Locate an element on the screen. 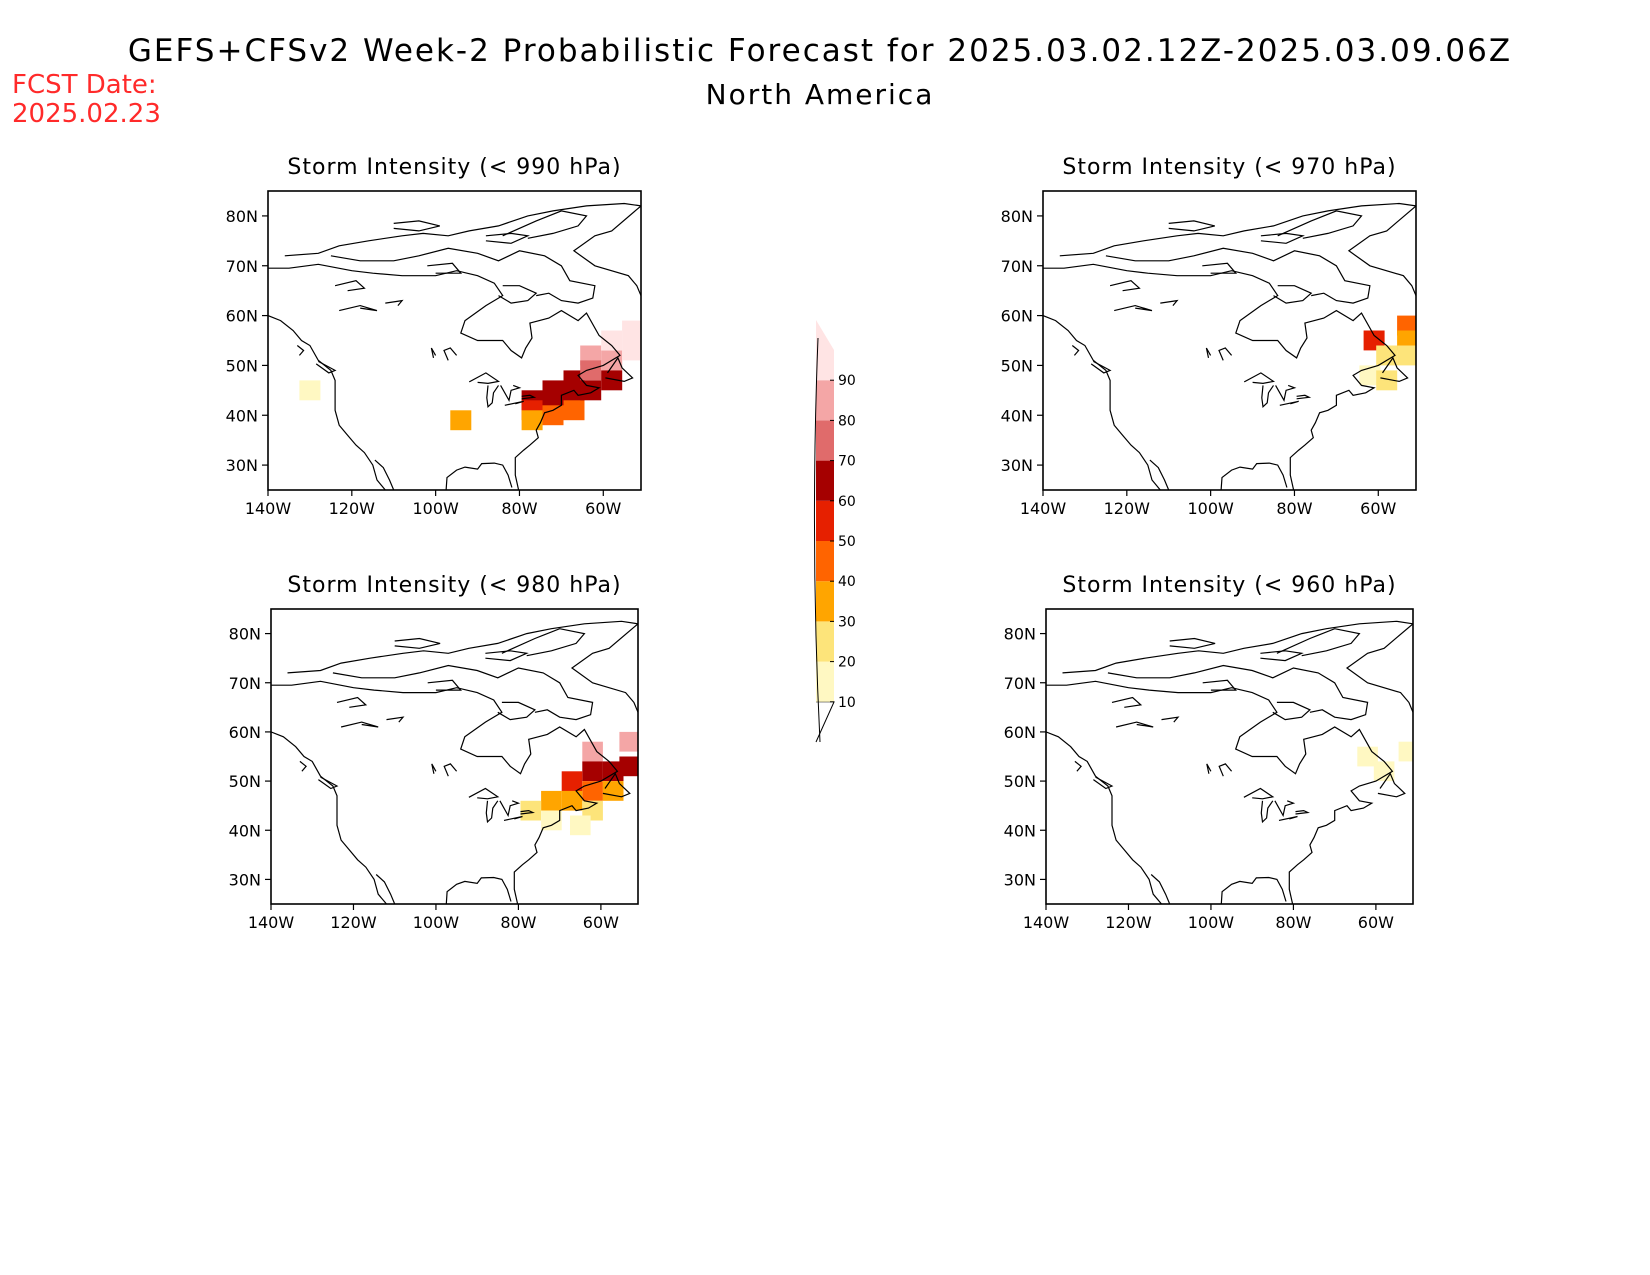 The height and width of the screenshot is (1275, 1650). panel-title: Storm Intensity (< 990 hPa) is located at coordinates (454, 167).